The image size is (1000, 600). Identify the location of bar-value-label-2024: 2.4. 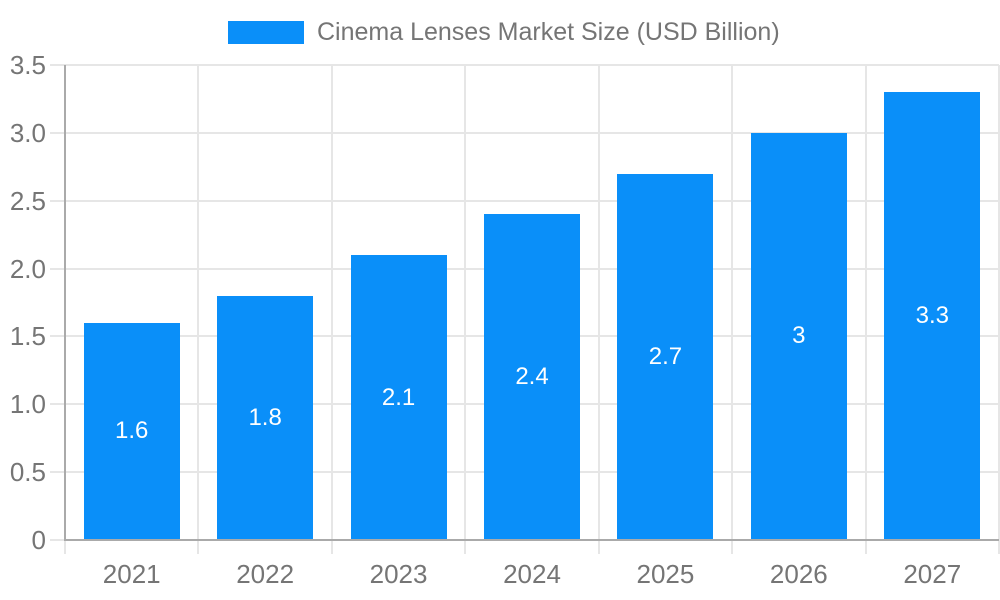
(532, 377).